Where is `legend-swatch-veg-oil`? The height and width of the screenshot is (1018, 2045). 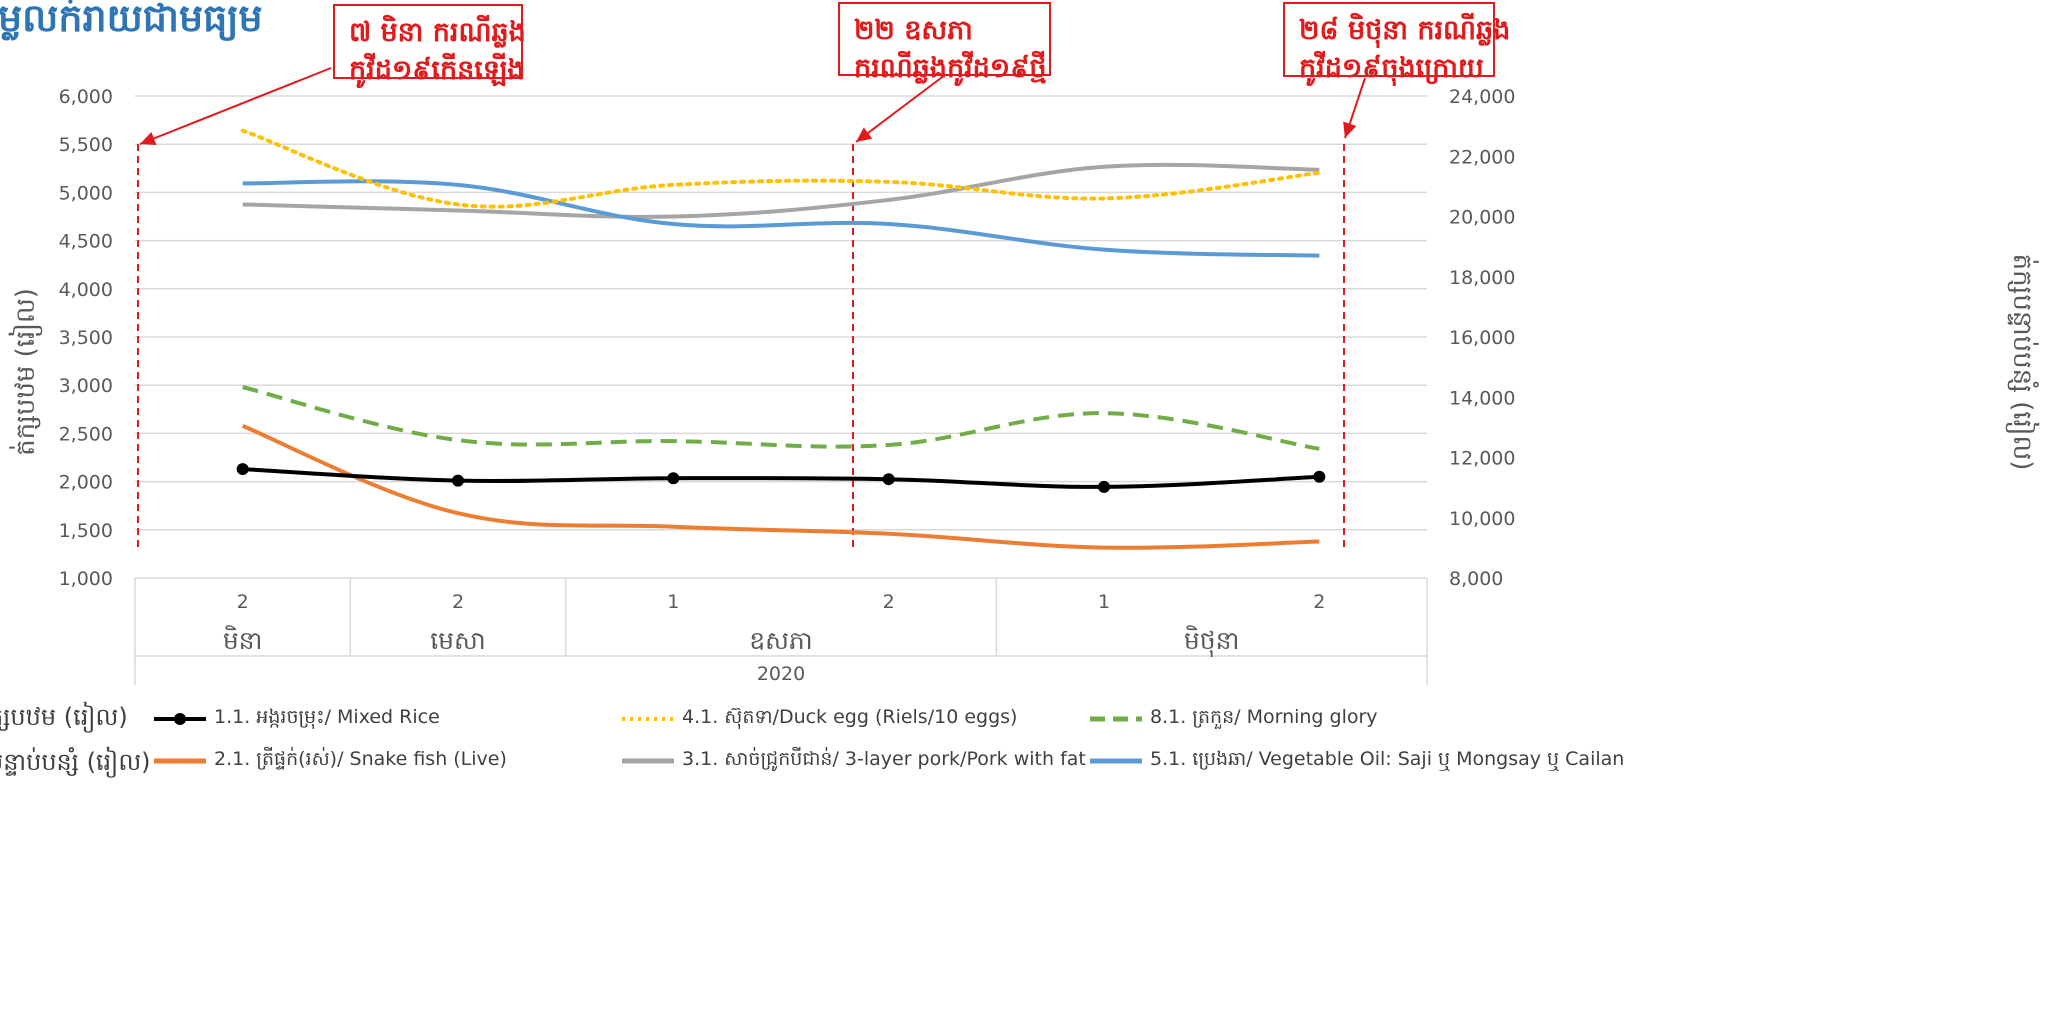
legend-swatch-veg-oil is located at coordinates (1116, 761).